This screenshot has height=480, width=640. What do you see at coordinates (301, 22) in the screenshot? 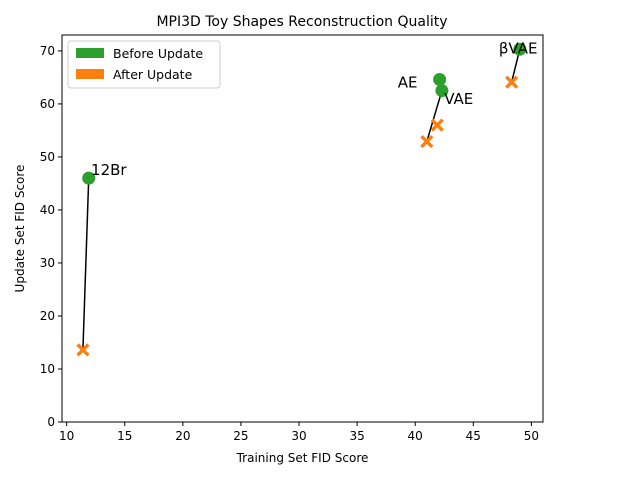
I see `chart-title: MPI3D Toy Shapes Reconstruction Quality` at bounding box center [301, 22].